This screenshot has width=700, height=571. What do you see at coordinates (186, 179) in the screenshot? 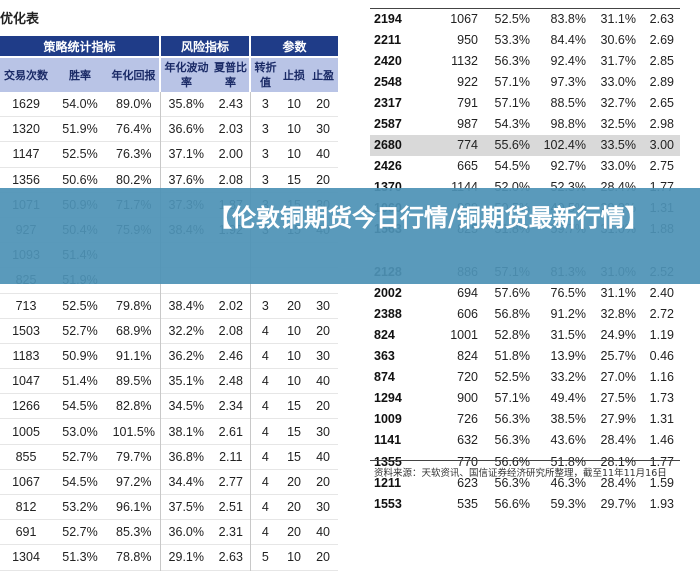
I see `table-cell: 37.6%` at bounding box center [186, 179].